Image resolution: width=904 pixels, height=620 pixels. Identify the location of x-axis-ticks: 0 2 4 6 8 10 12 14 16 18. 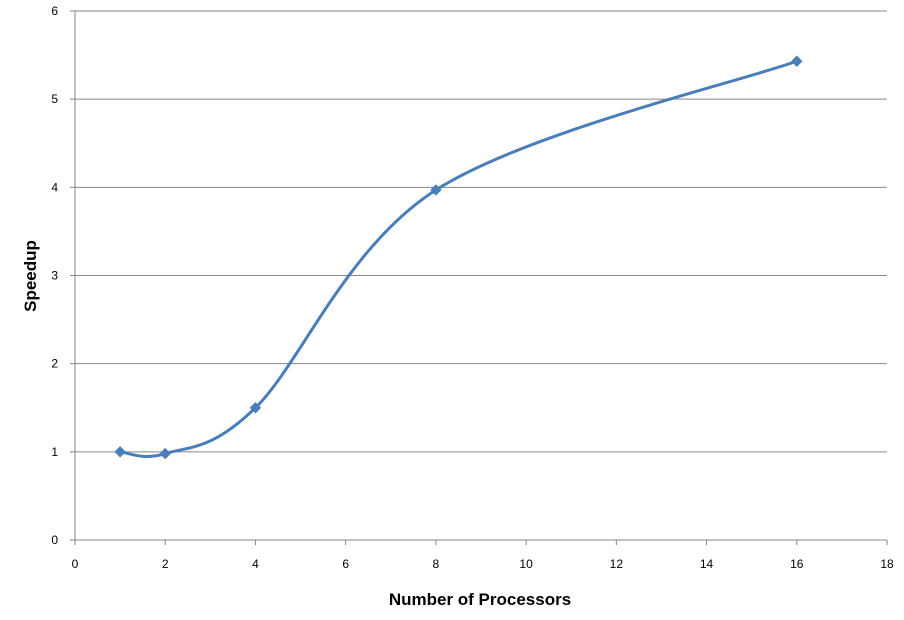
(483, 555).